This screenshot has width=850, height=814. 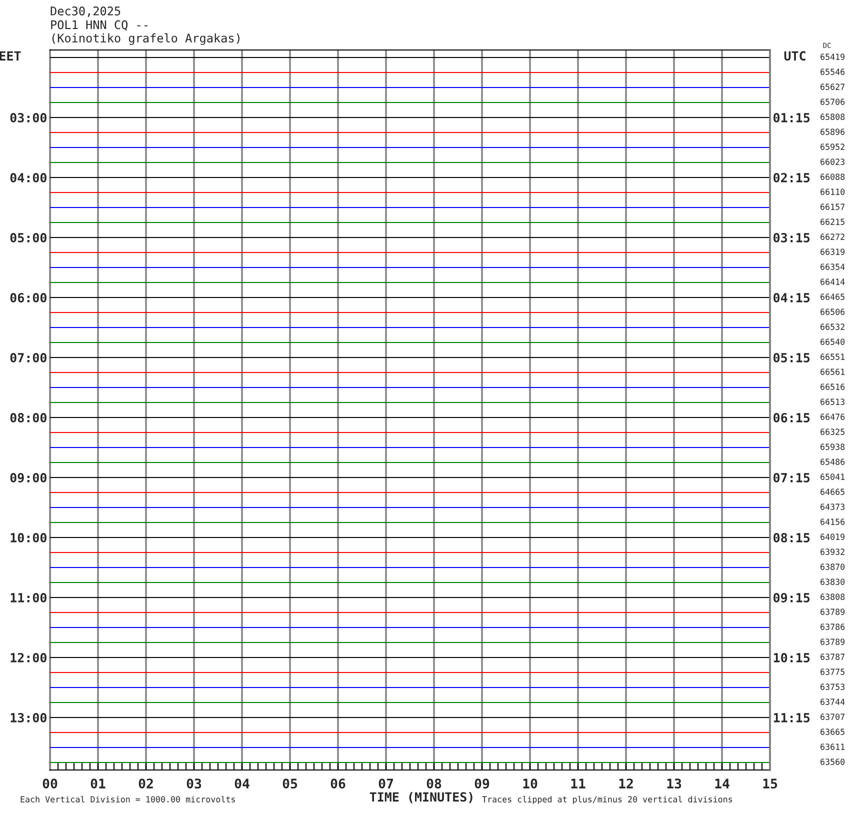 I want to click on x-tick-label: 13, so click(x=674, y=783).